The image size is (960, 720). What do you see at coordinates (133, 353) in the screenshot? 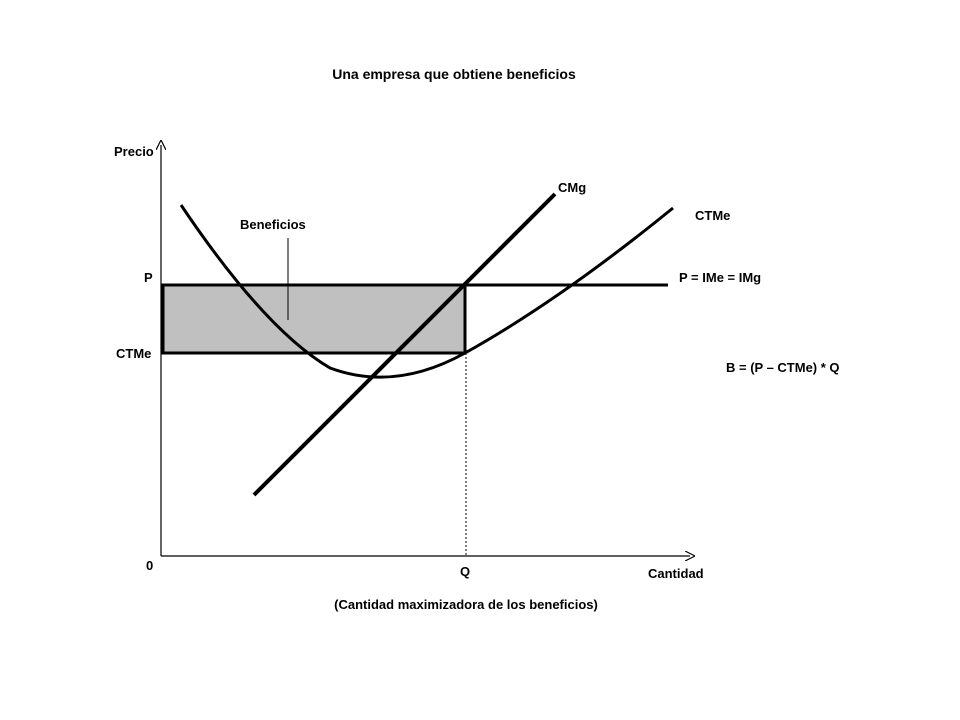
I see `ctme-axis-label: CTMe` at bounding box center [133, 353].